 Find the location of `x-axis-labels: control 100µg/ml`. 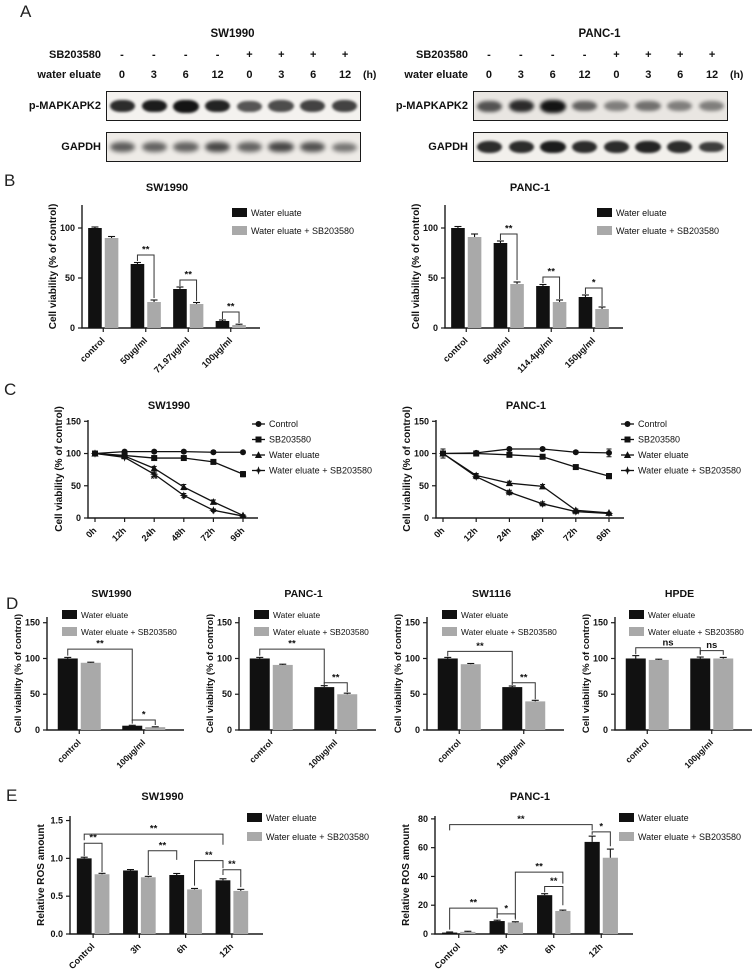

x-axis-labels: control 100µg/ml is located at coordinates (293, 750).